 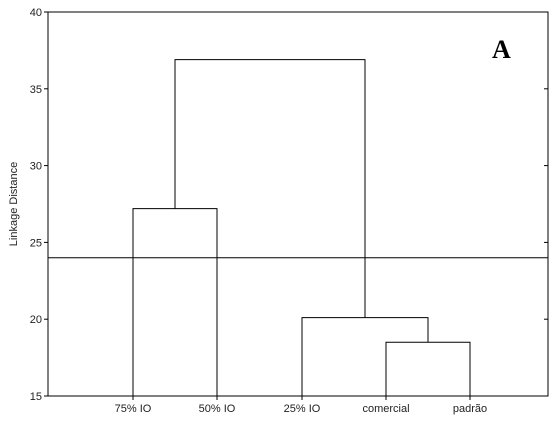 What do you see at coordinates (470, 409) in the screenshot?
I see `leaf-label: padrão` at bounding box center [470, 409].